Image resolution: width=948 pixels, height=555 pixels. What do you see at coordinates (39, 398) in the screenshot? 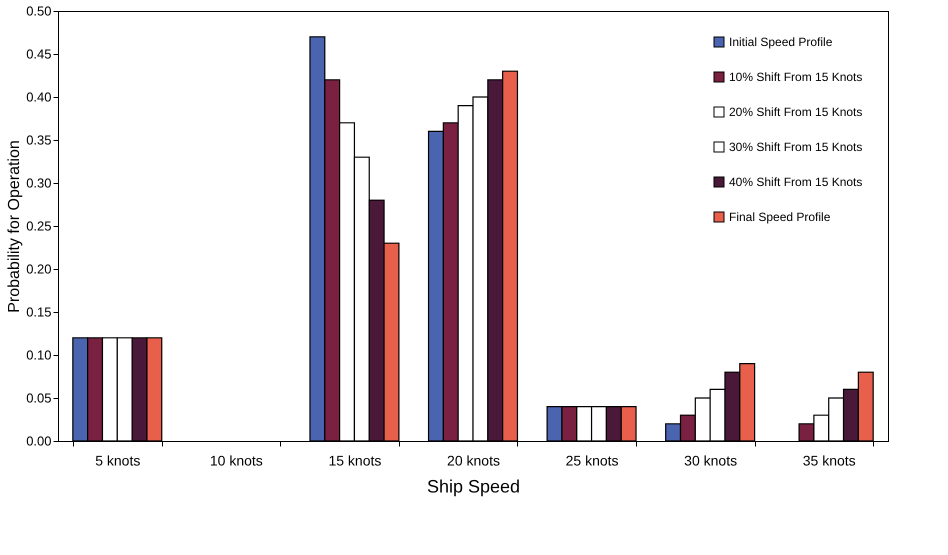
I see `y-tick-label: 0.05` at bounding box center [39, 398].